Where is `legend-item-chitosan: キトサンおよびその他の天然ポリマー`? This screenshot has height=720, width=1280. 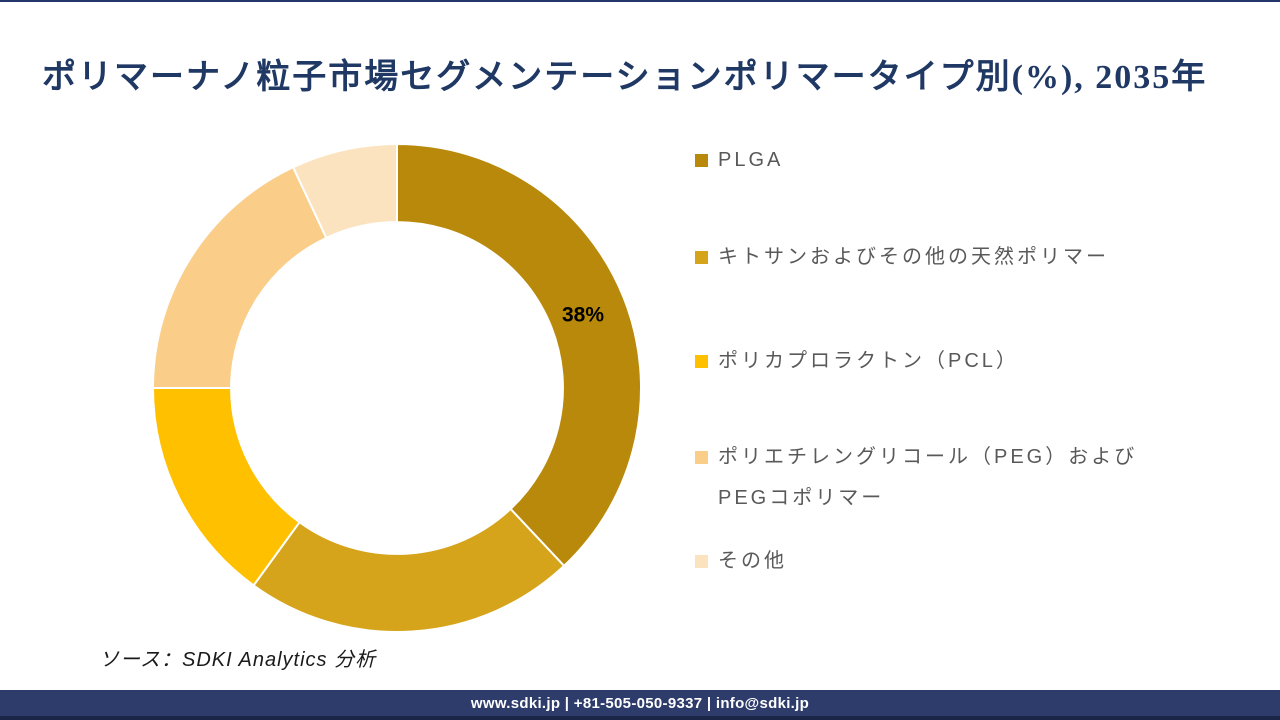
legend-item-chitosan: キトサンおよびその他の天然ポリマー is located at coordinates (941, 257).